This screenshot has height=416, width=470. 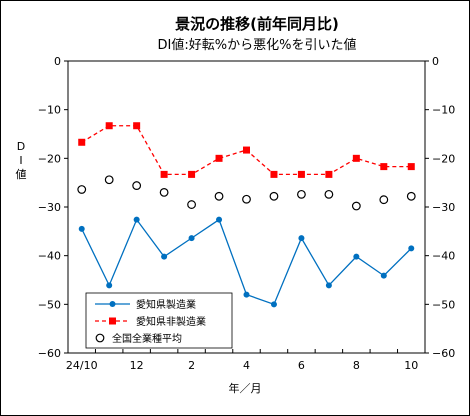 What do you see at coordinates (356, 365) in the screenshot?
I see `x-tick-label: 8` at bounding box center [356, 365].